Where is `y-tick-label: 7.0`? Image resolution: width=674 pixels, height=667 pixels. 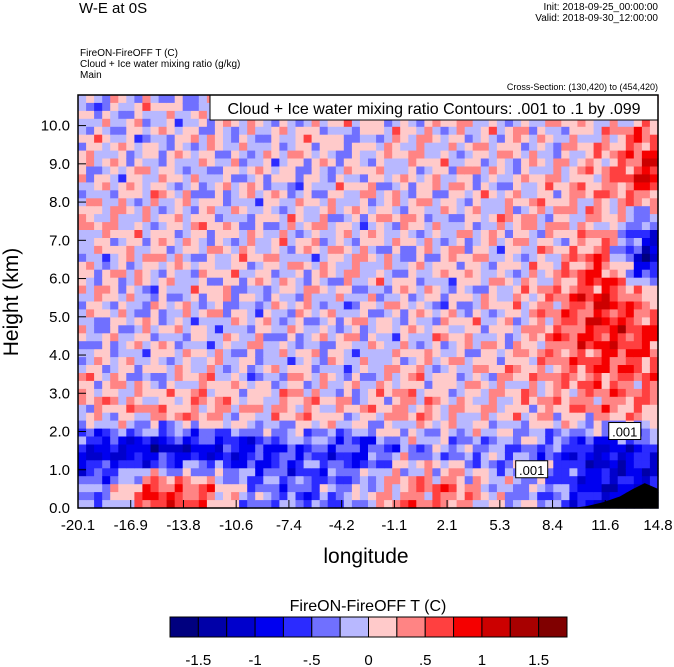 y-tick-label: 7.0 is located at coordinates (59, 240).